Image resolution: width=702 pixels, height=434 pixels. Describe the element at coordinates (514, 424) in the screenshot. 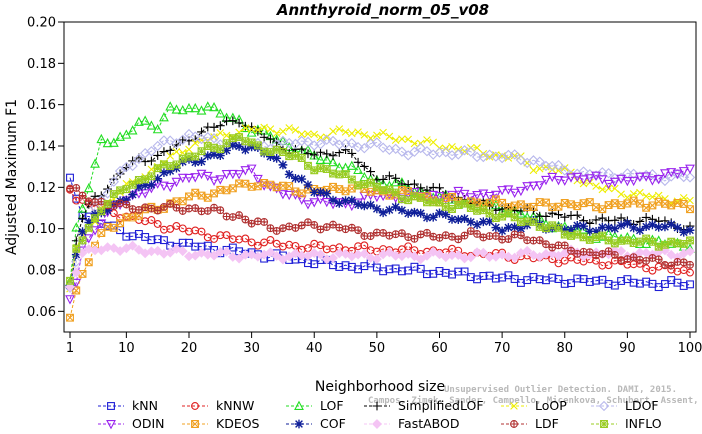

I see `legend-marker-ldf` at that location.